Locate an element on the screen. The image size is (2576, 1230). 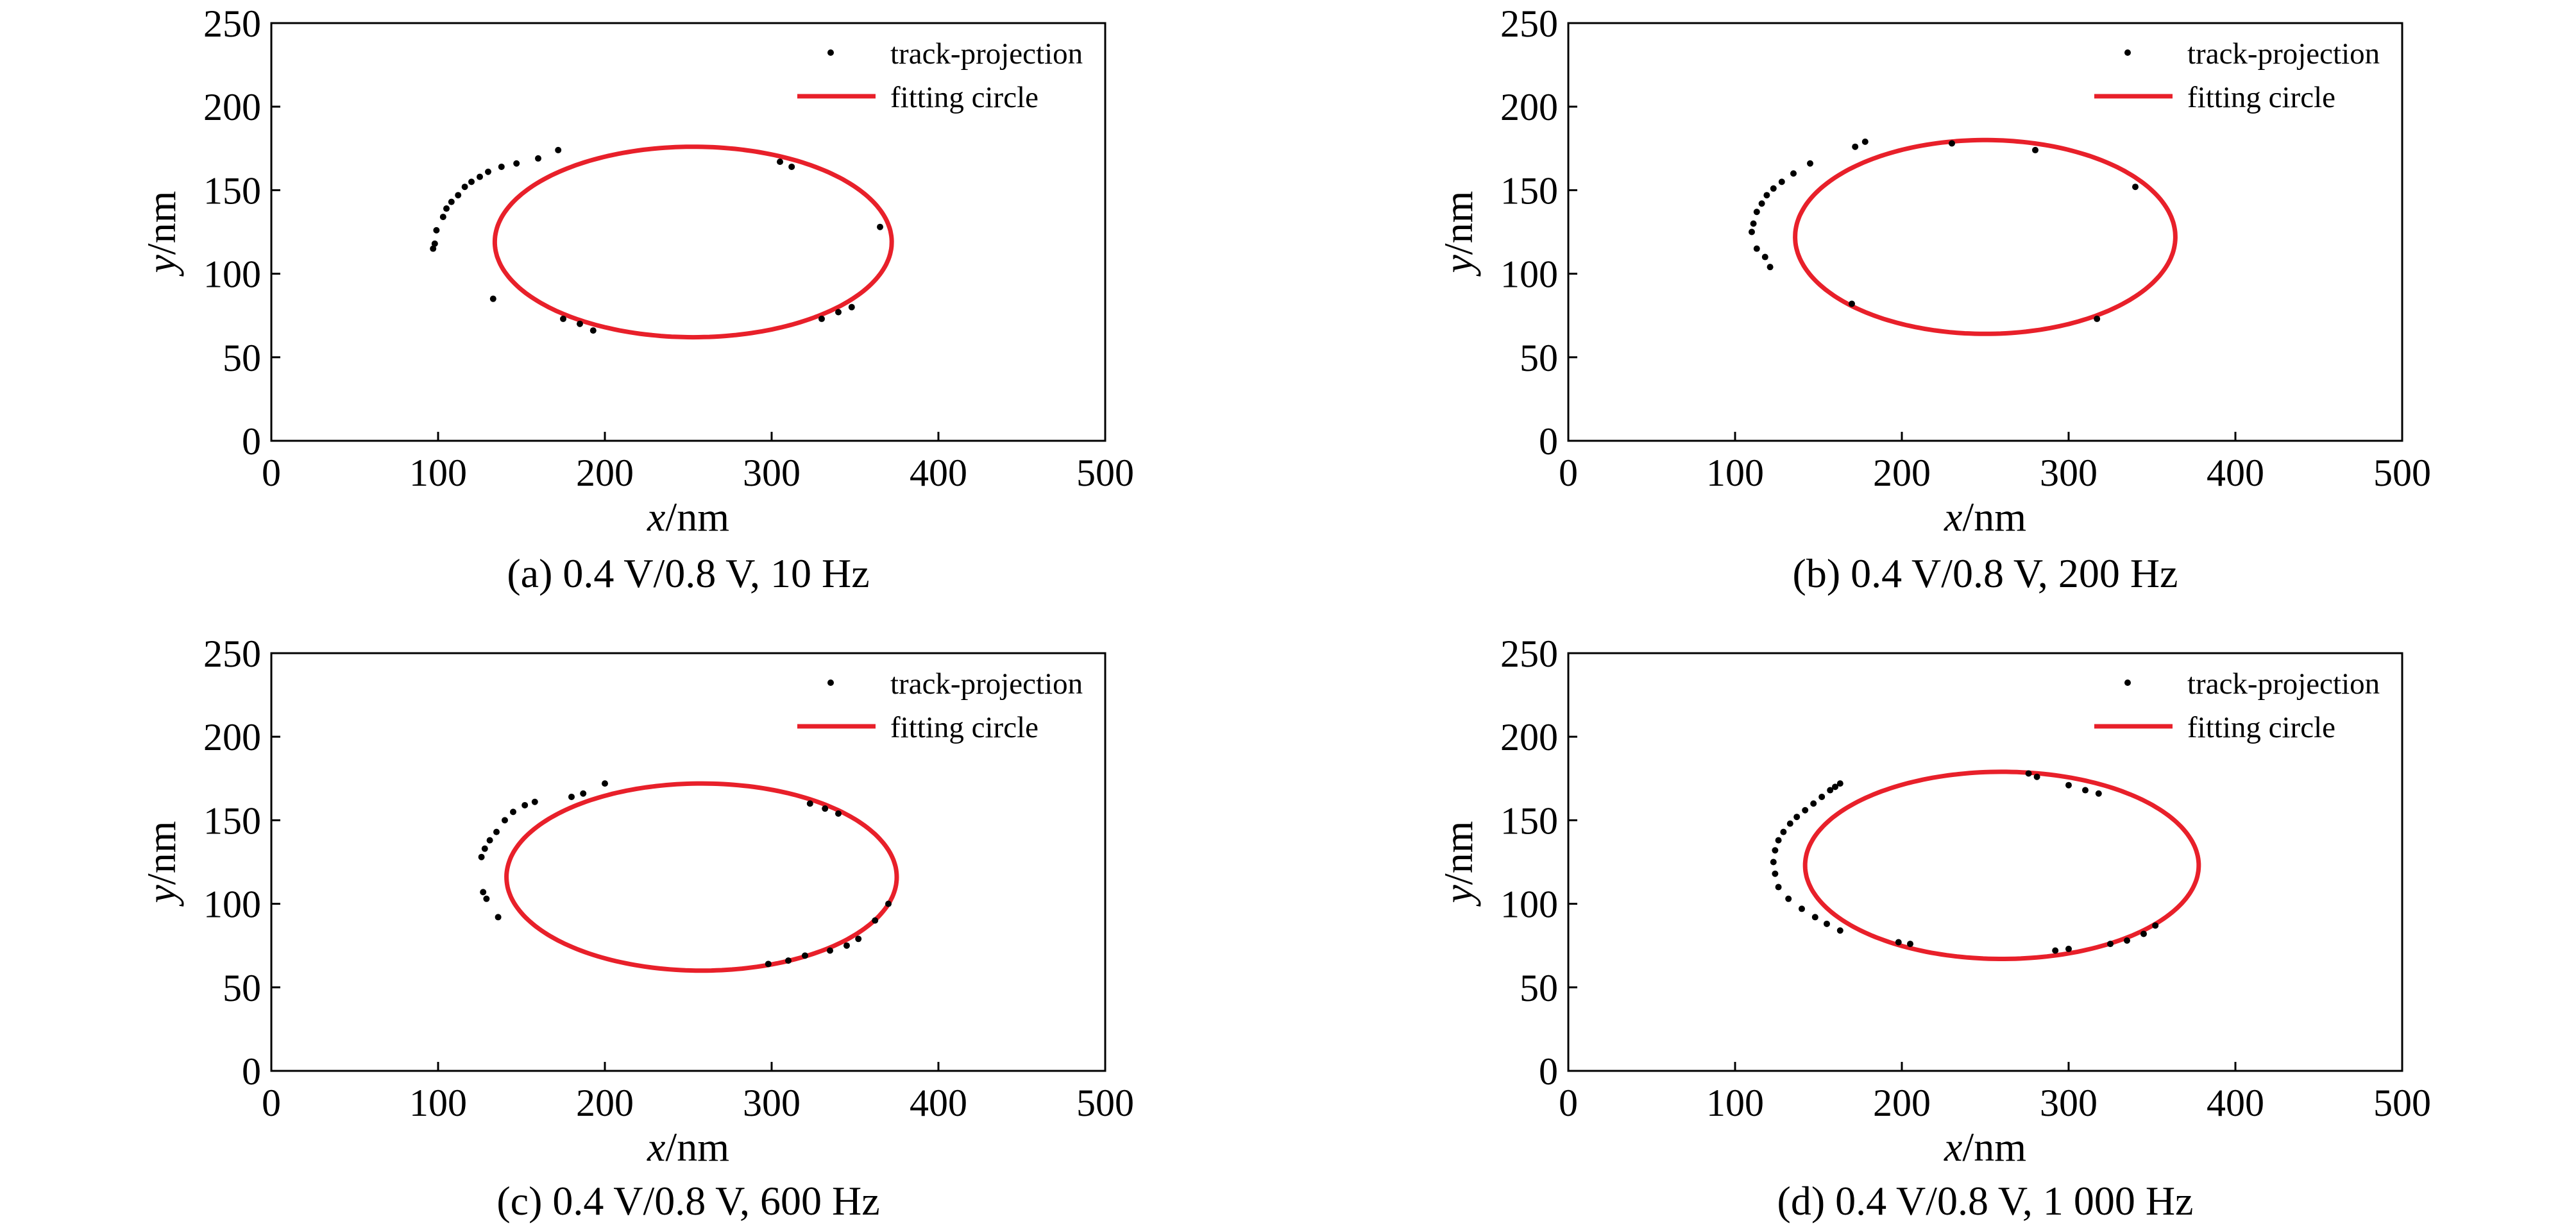
x-tick-label: 400 is located at coordinates (938, 473).